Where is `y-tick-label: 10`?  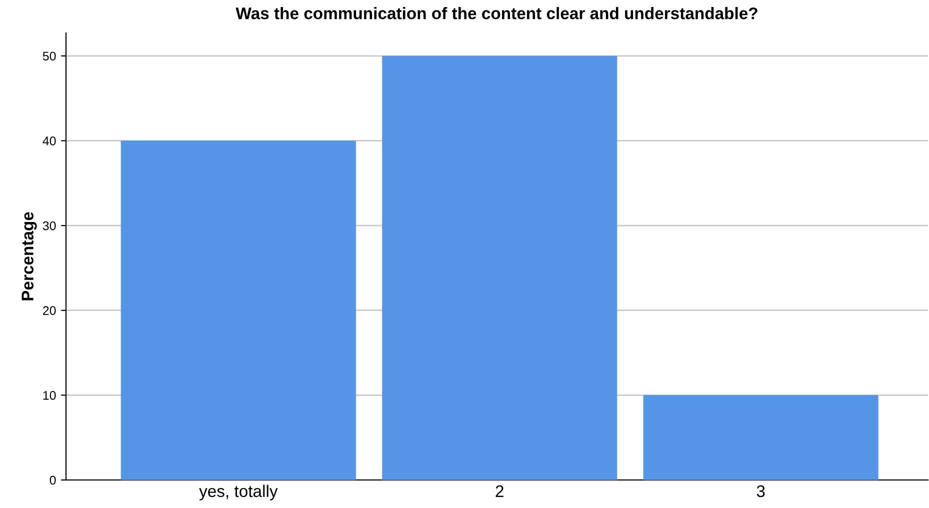
y-tick-label: 10 is located at coordinates (49, 395).